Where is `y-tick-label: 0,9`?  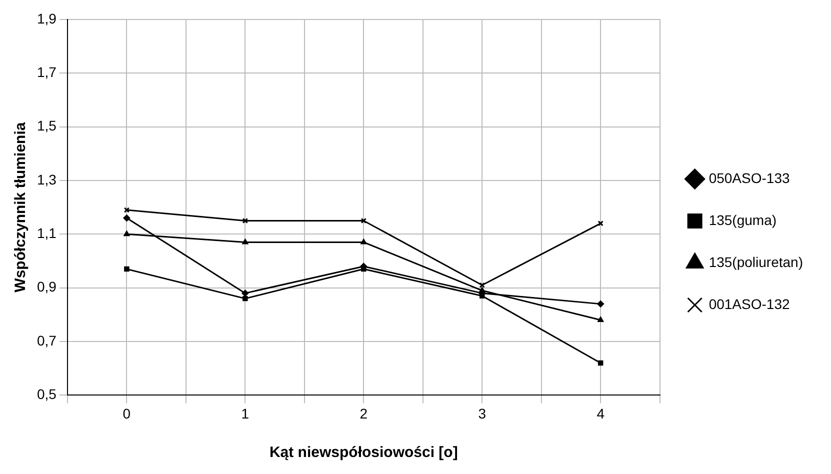 y-tick-label: 0,9 is located at coordinates (46, 286).